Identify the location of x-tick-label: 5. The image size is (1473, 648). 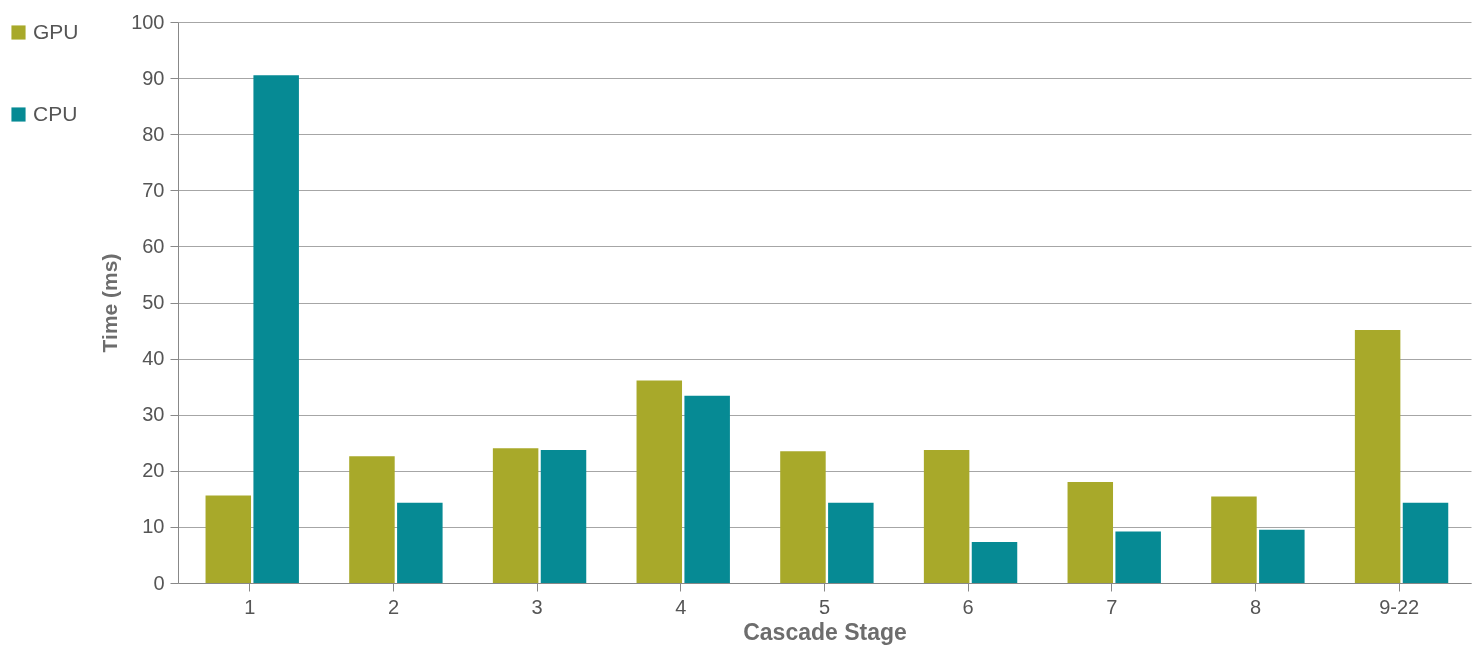
(824, 606).